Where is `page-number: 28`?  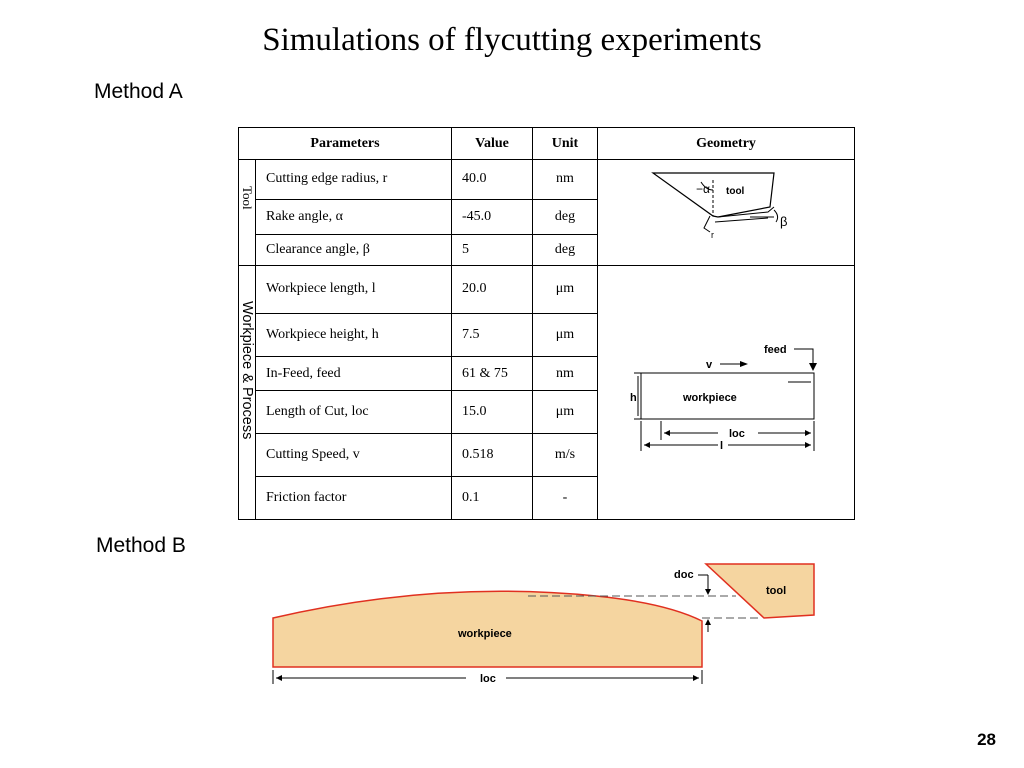 page-number: 28 is located at coordinates (986, 739).